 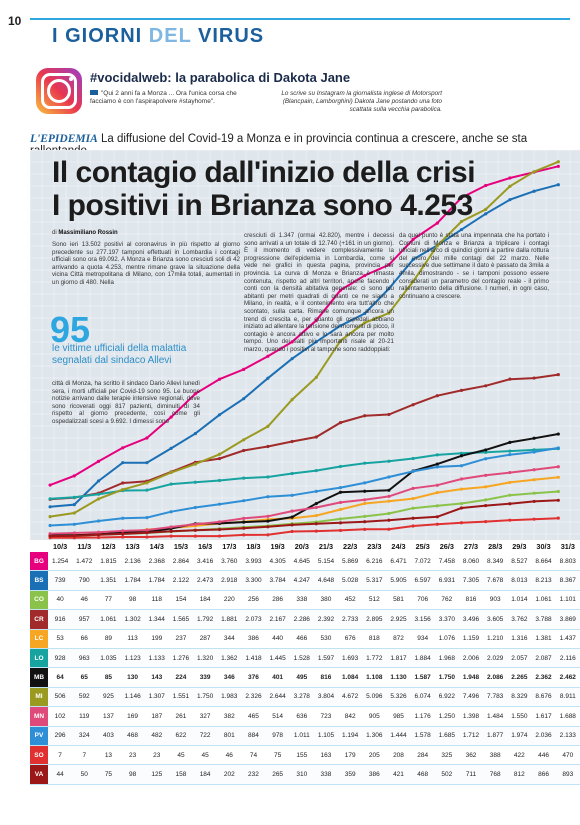 What do you see at coordinates (181, 736) in the screenshot?
I see `table-cell: 622` at bounding box center [181, 736].